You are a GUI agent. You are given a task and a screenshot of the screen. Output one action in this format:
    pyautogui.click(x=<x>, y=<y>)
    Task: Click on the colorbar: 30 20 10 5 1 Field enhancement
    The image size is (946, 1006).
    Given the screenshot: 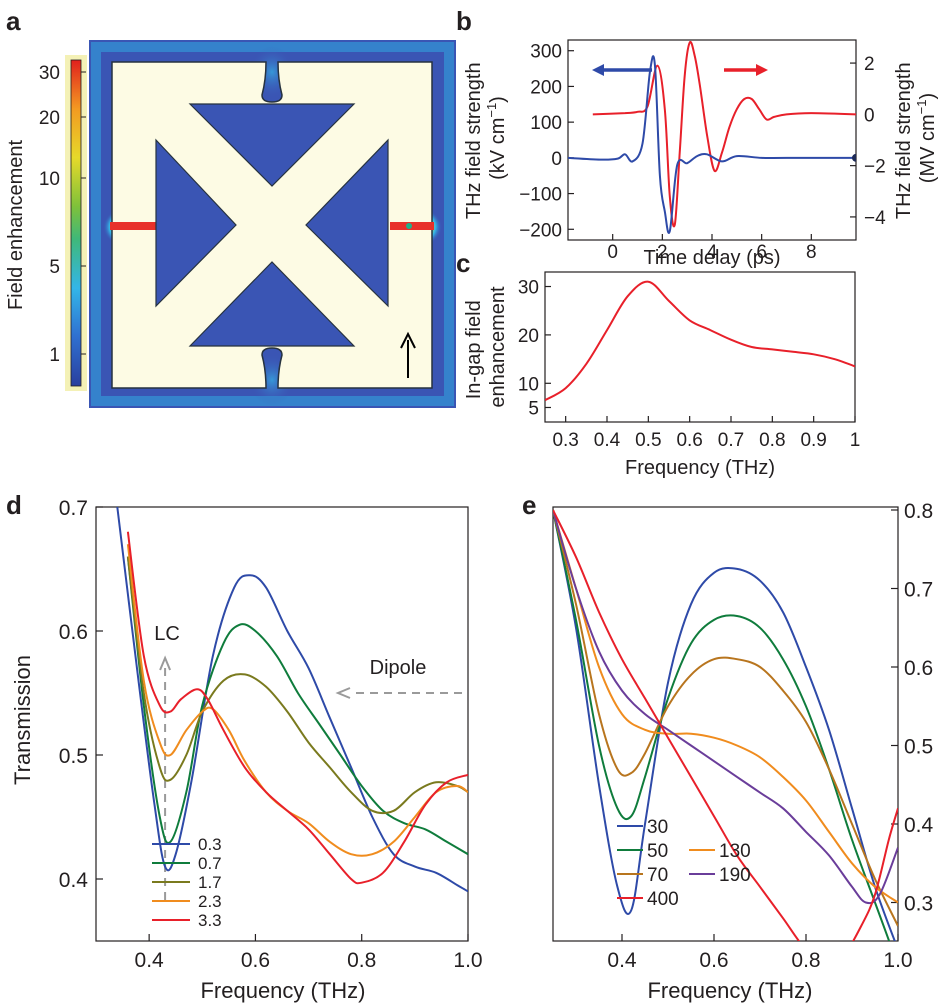 What is the action you would take?
    pyautogui.click(x=46, y=223)
    